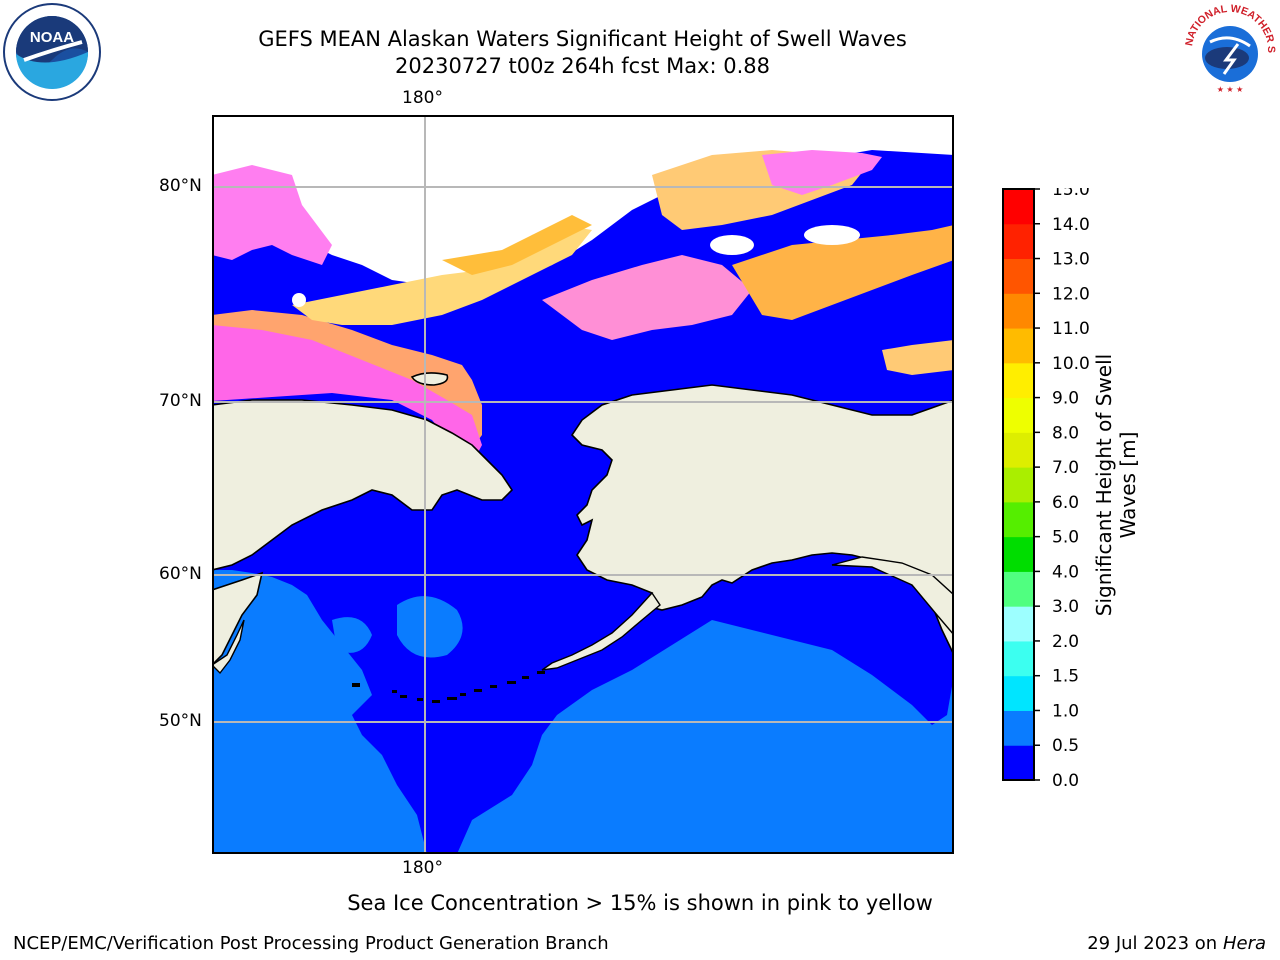 Image resolution: width=1280 pixels, height=960 pixels. Describe the element at coordinates (429, 379) in the screenshot. I see `land-wrangel` at that location.